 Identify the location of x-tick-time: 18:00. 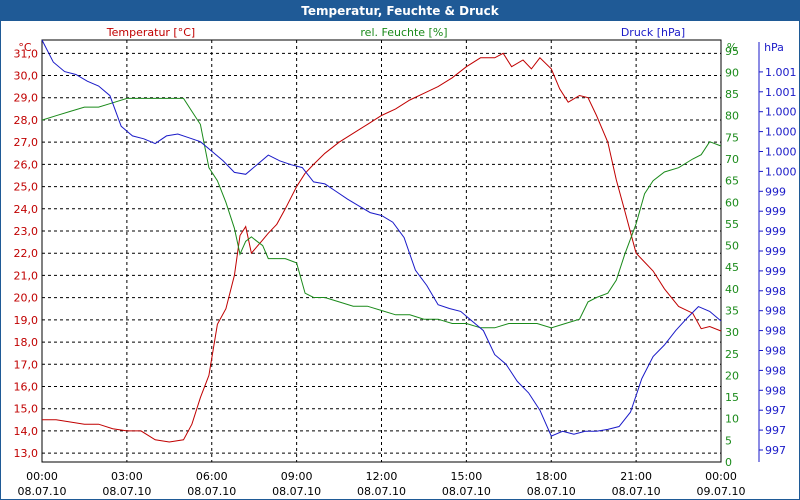
(551, 476).